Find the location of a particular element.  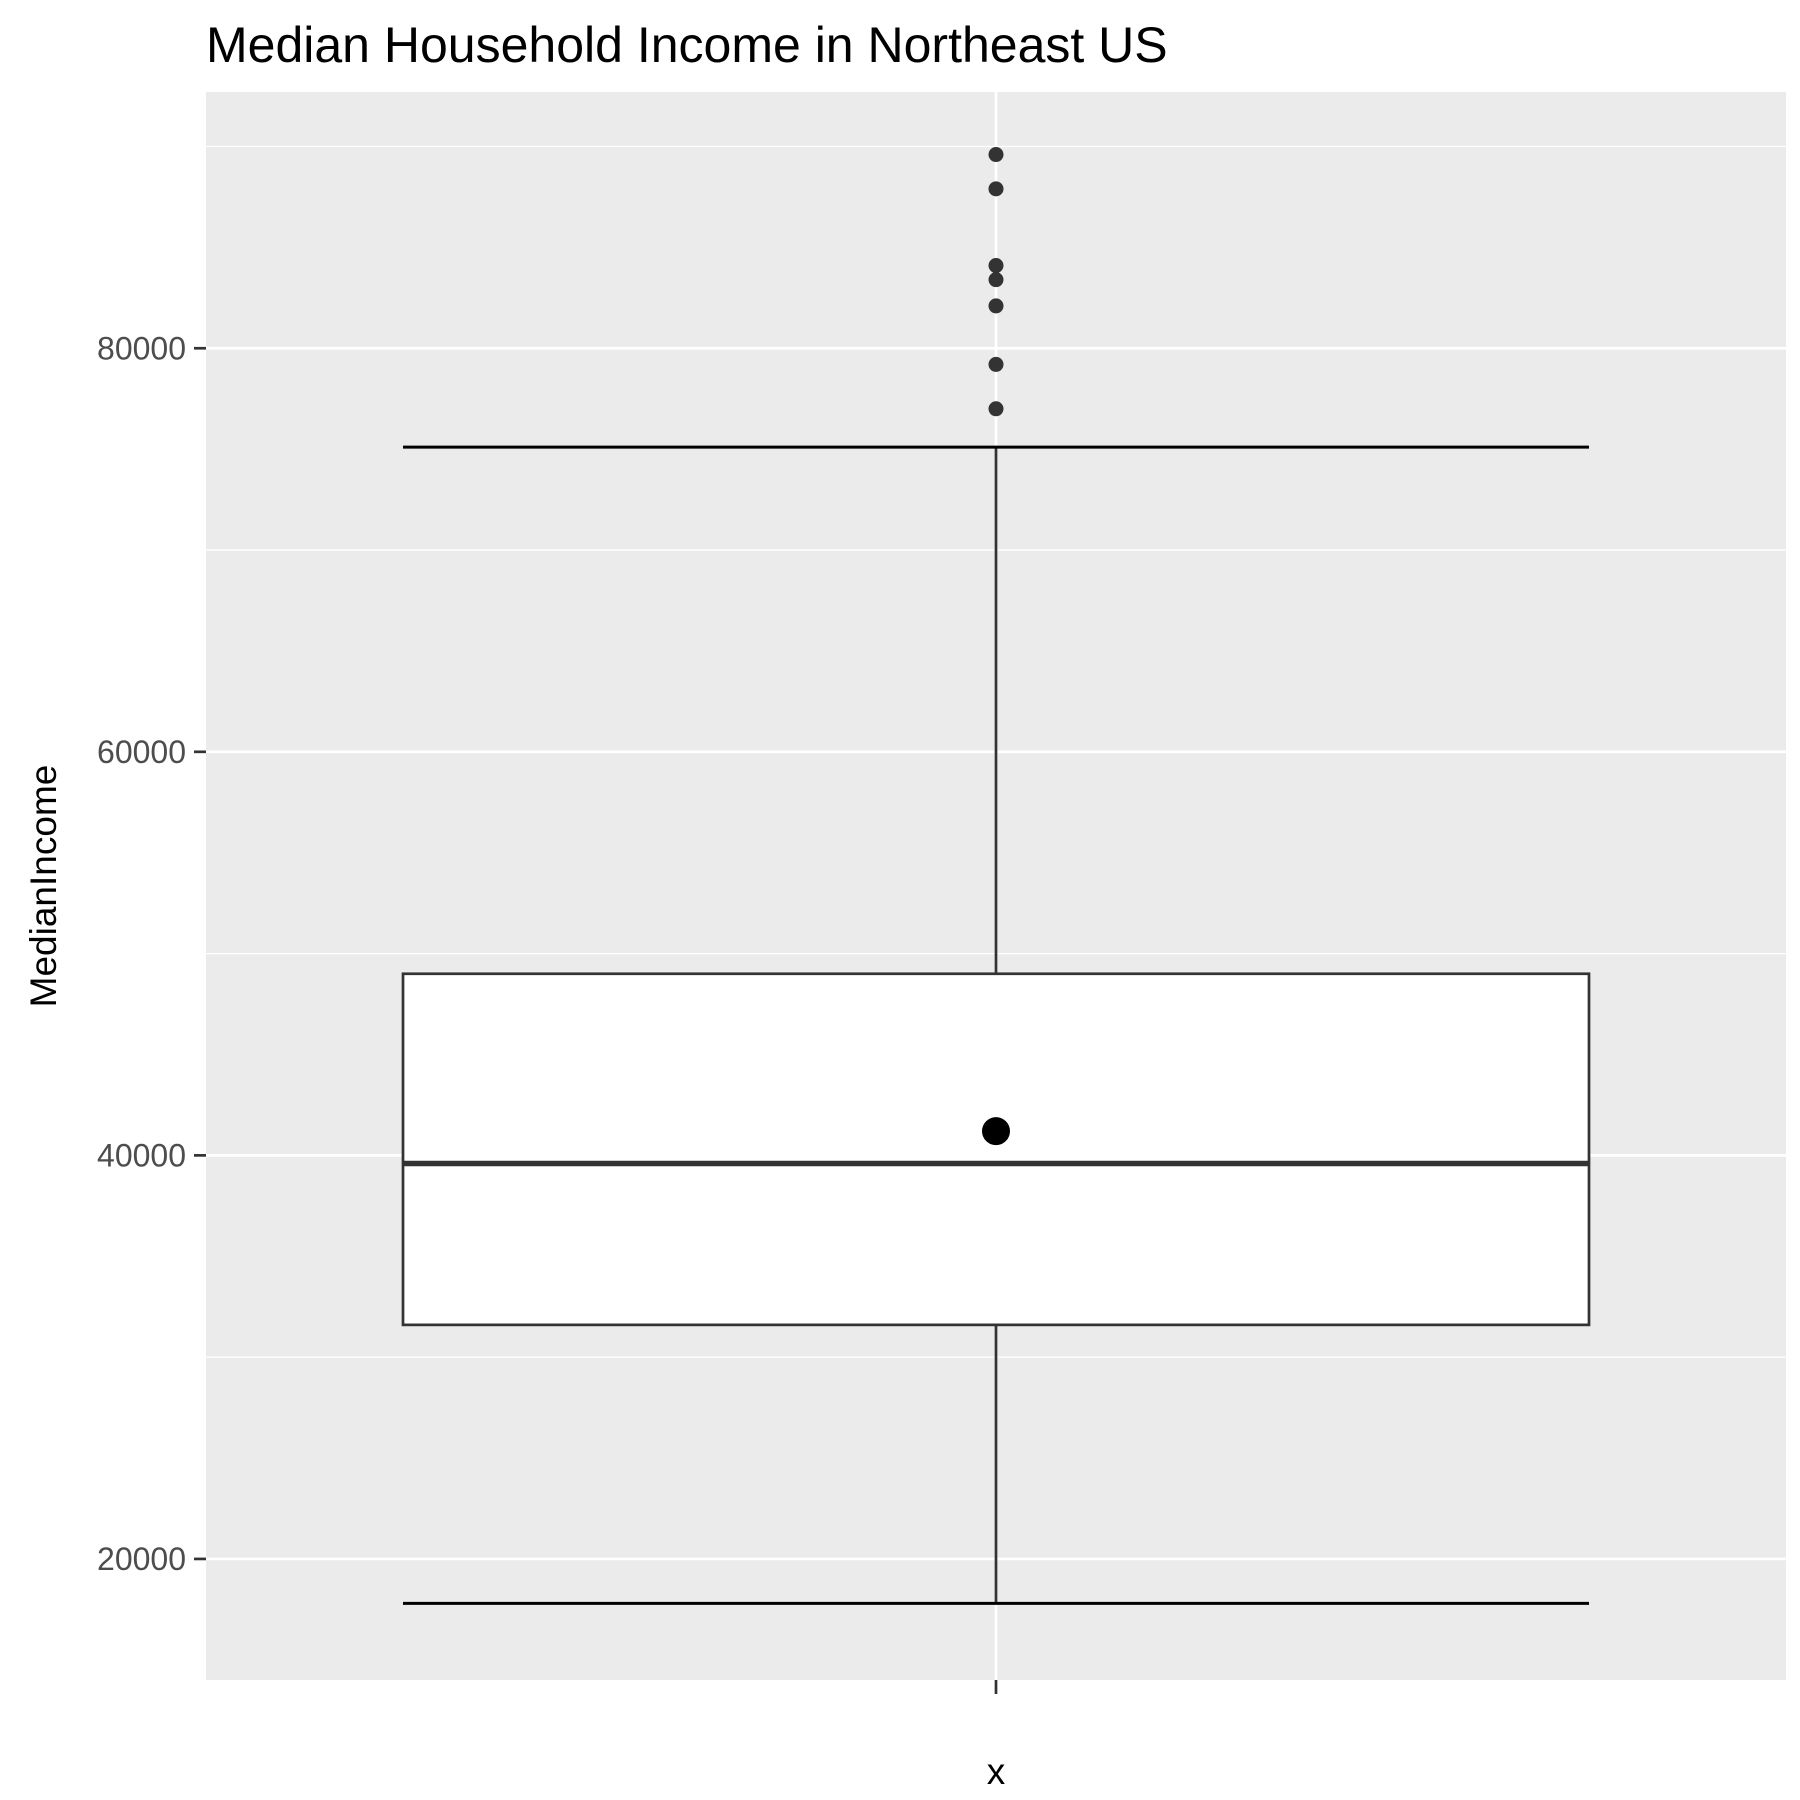

chart-title: Median Household Income in Northeast US is located at coordinates (687, 45).